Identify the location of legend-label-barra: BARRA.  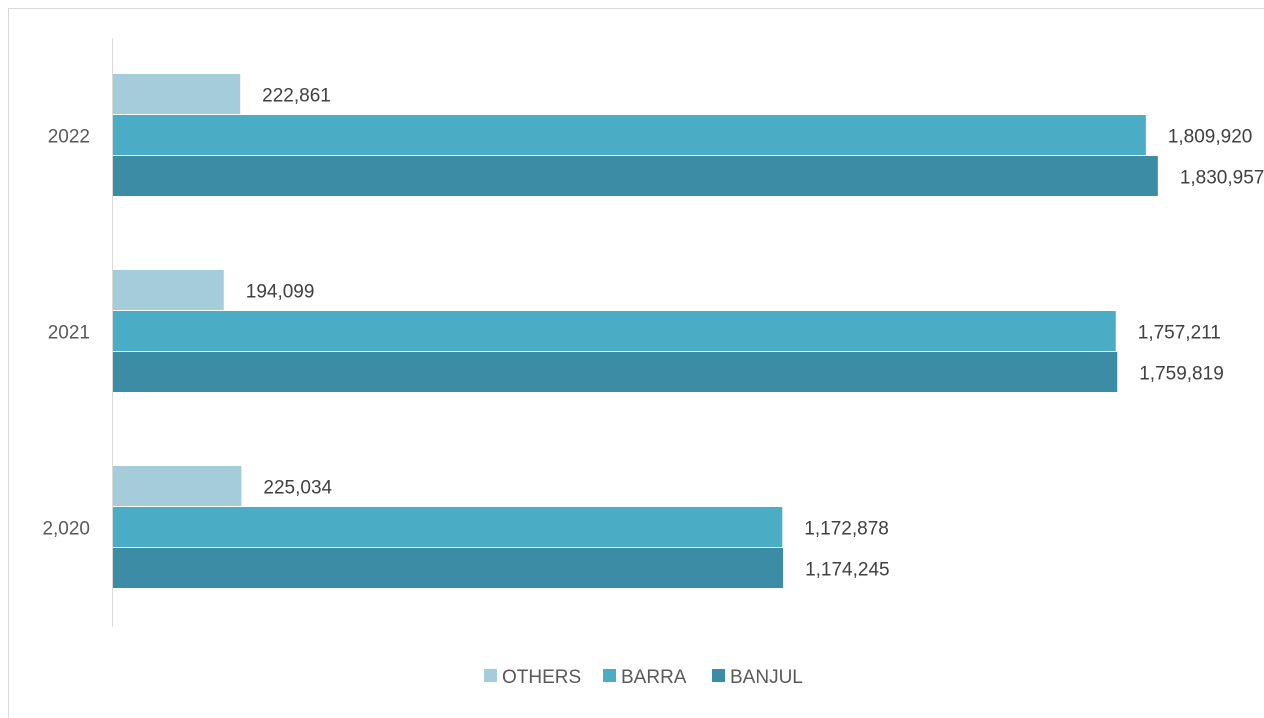
(654, 677).